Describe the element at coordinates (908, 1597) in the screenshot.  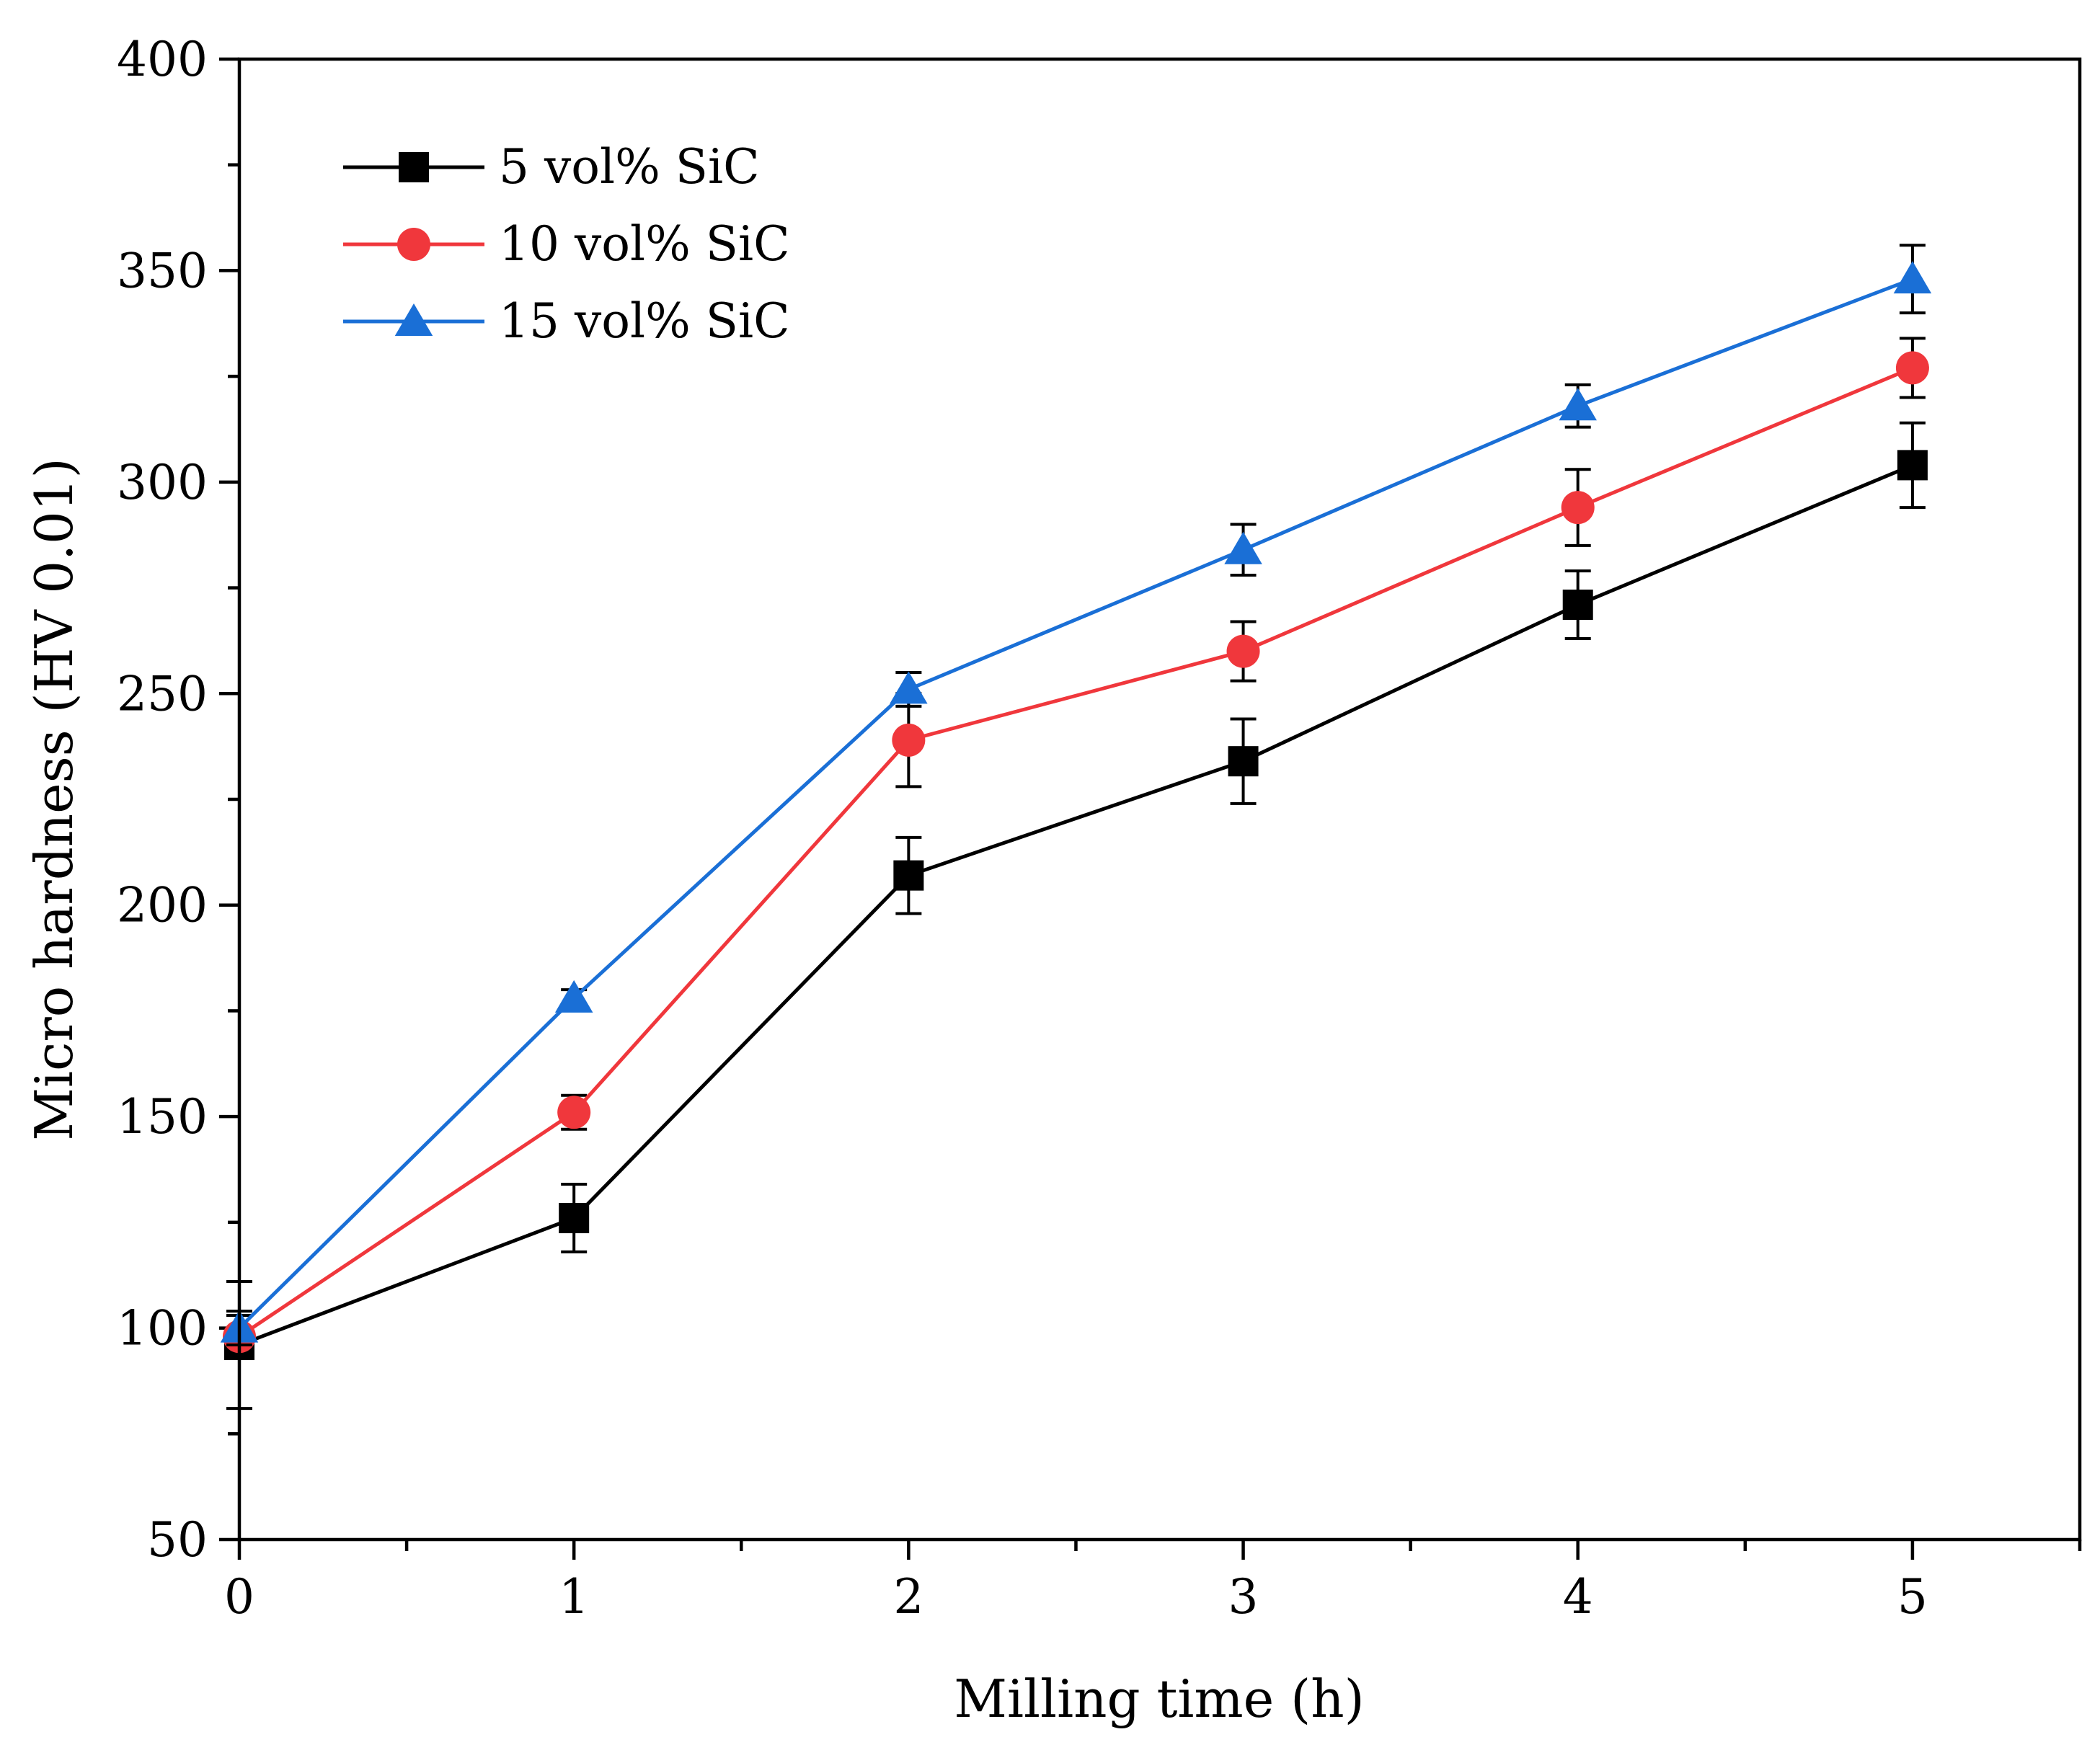
I see `x-tick-label: 2` at that location.